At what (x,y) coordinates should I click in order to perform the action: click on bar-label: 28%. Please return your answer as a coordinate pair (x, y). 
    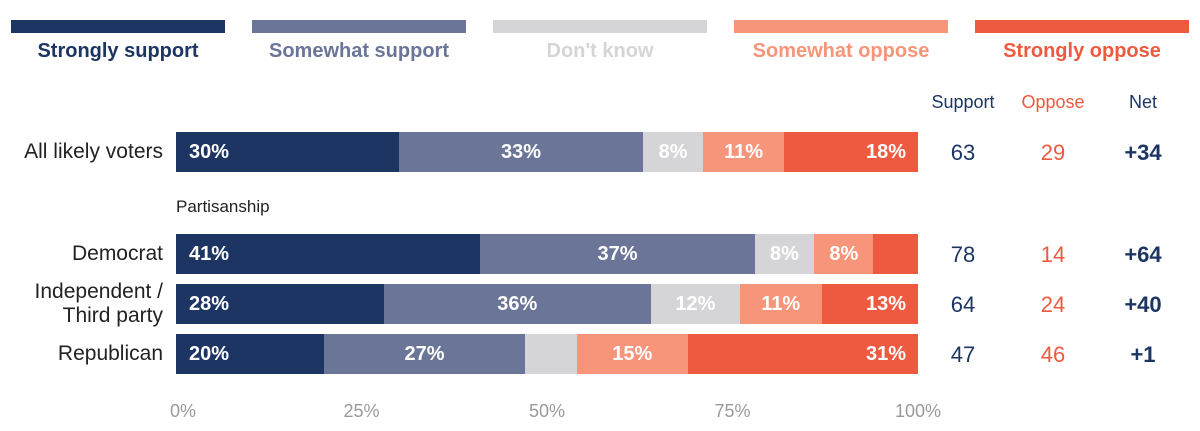
    Looking at the image, I should click on (209, 304).